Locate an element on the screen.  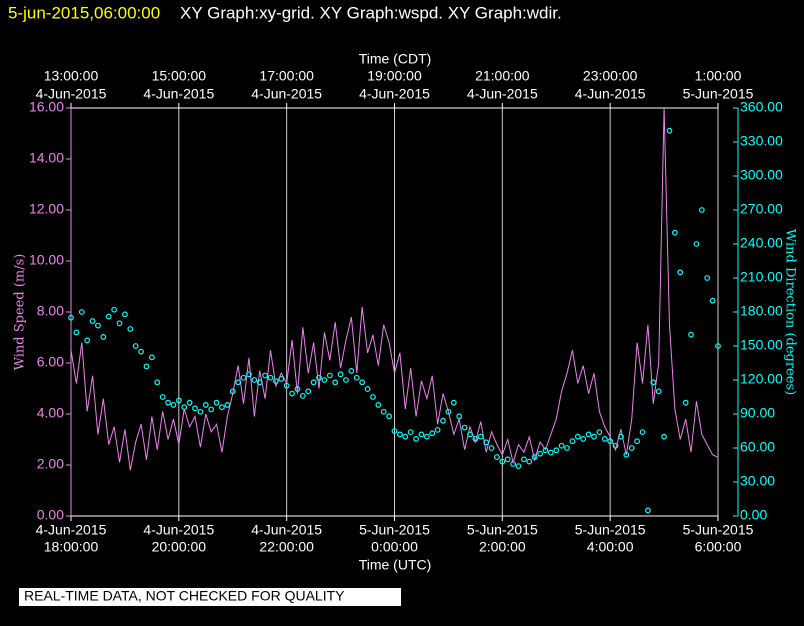
x2-tick-label: 21:00:00 is located at coordinates (502, 76).